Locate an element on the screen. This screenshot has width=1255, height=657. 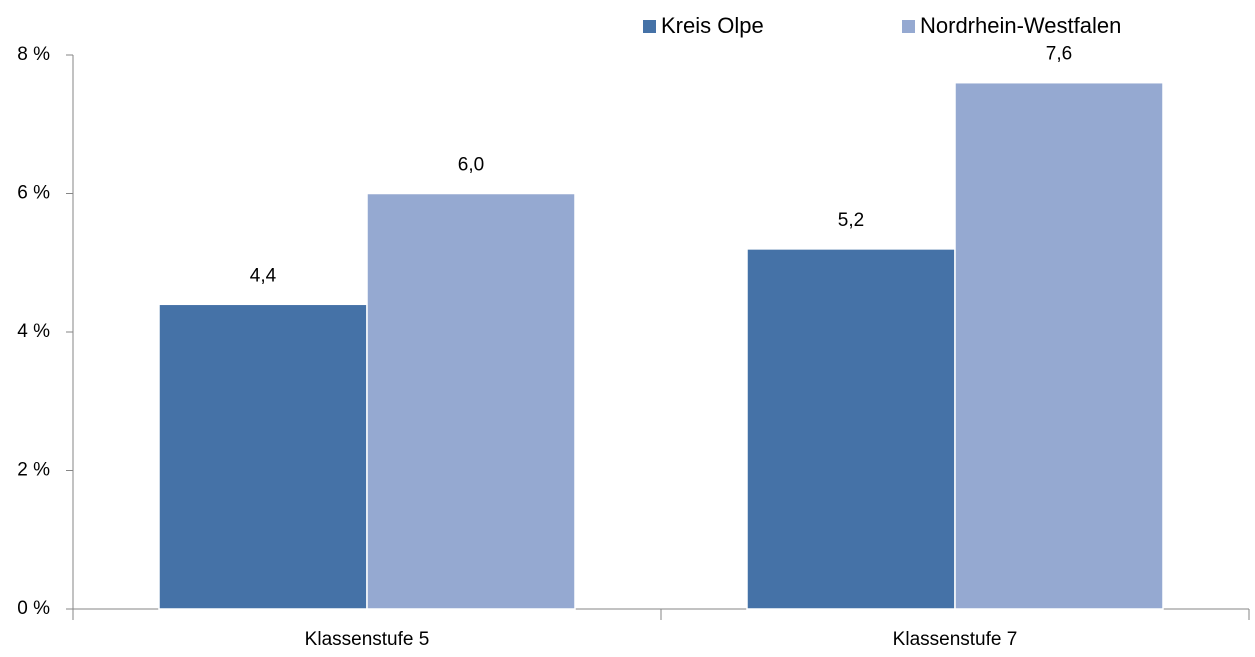
y-tick-label: 6 % is located at coordinates (33, 193).